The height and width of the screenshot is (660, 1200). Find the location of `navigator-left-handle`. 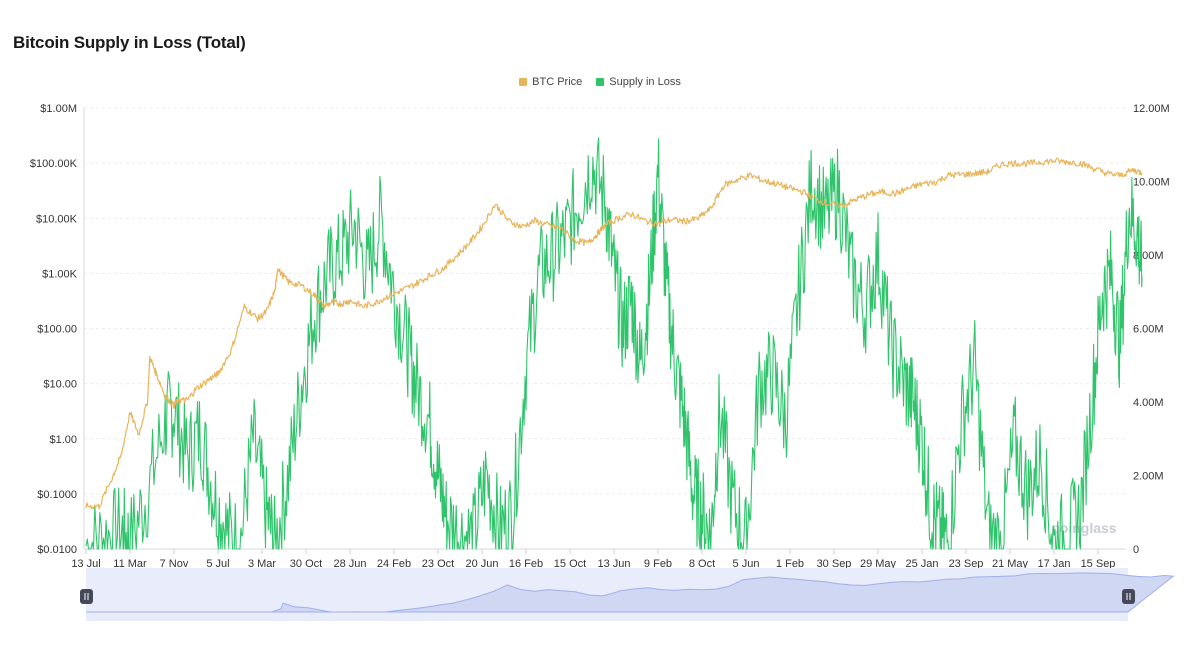

navigator-left-handle is located at coordinates (86, 596).